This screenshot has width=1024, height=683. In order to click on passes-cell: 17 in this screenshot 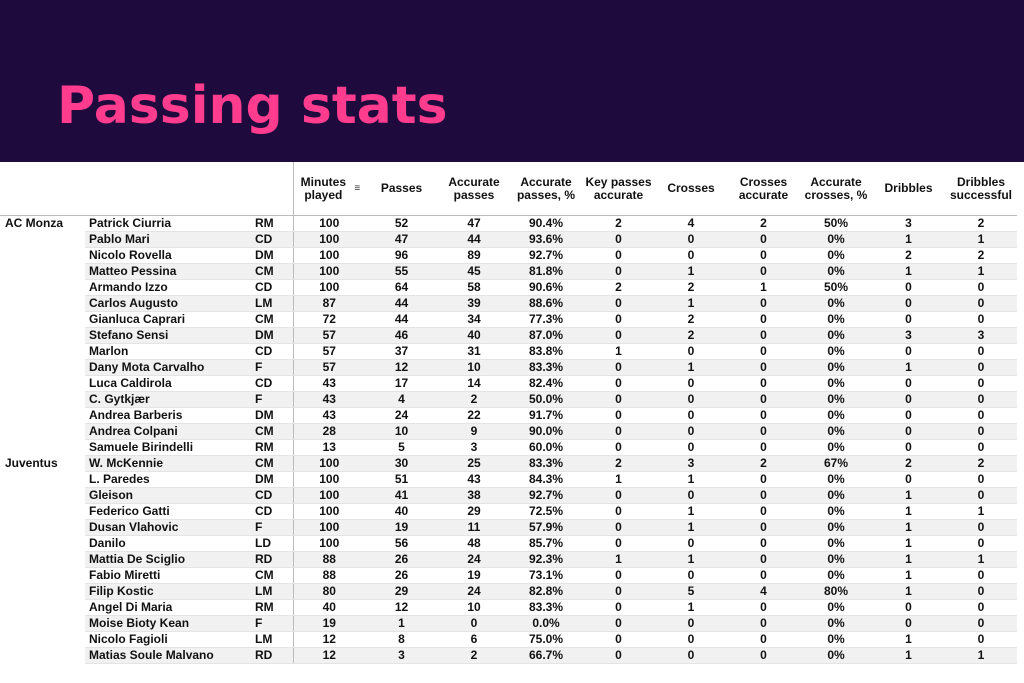, I will do `click(401, 383)`.